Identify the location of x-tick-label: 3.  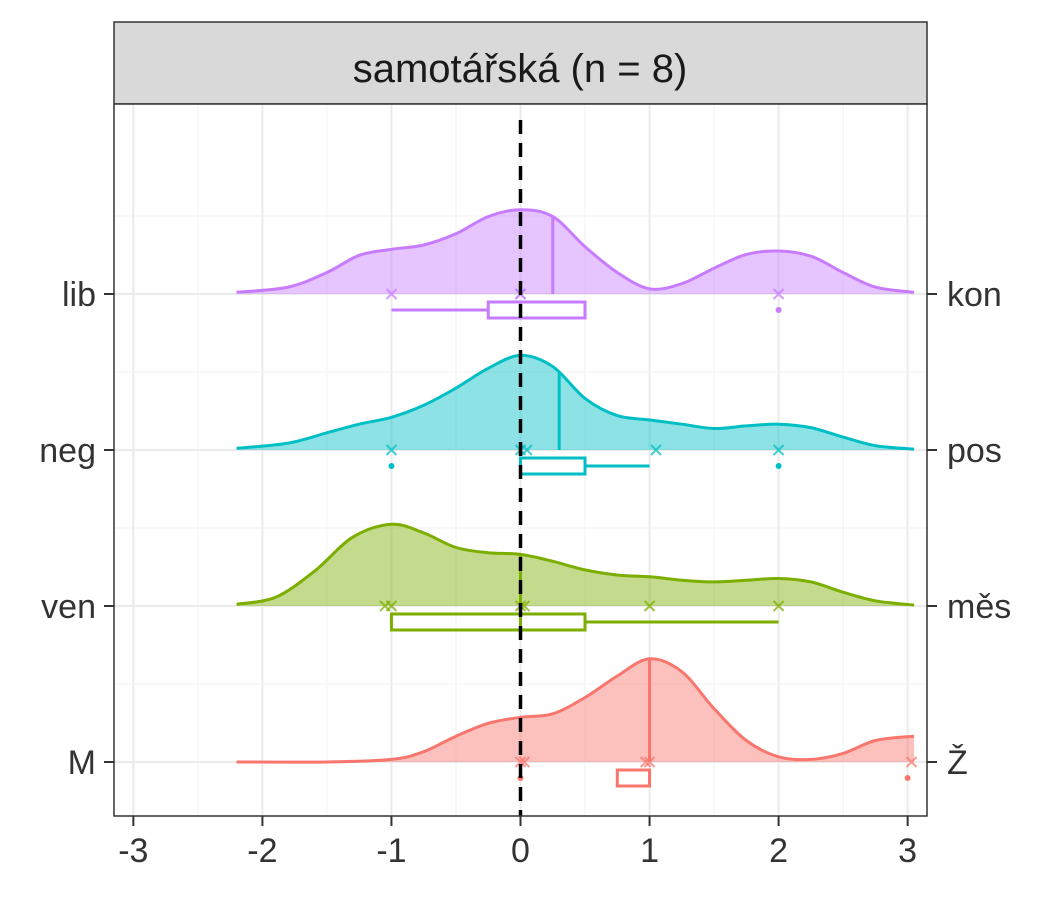
(907, 851).